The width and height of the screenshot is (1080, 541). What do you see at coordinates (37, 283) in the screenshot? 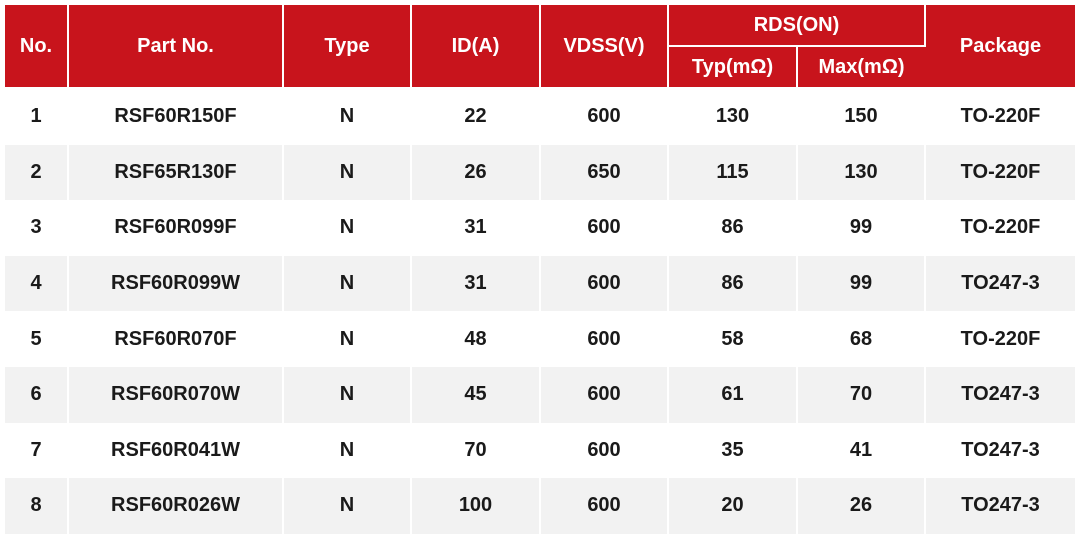
I see `table-cell: 4` at bounding box center [37, 283].